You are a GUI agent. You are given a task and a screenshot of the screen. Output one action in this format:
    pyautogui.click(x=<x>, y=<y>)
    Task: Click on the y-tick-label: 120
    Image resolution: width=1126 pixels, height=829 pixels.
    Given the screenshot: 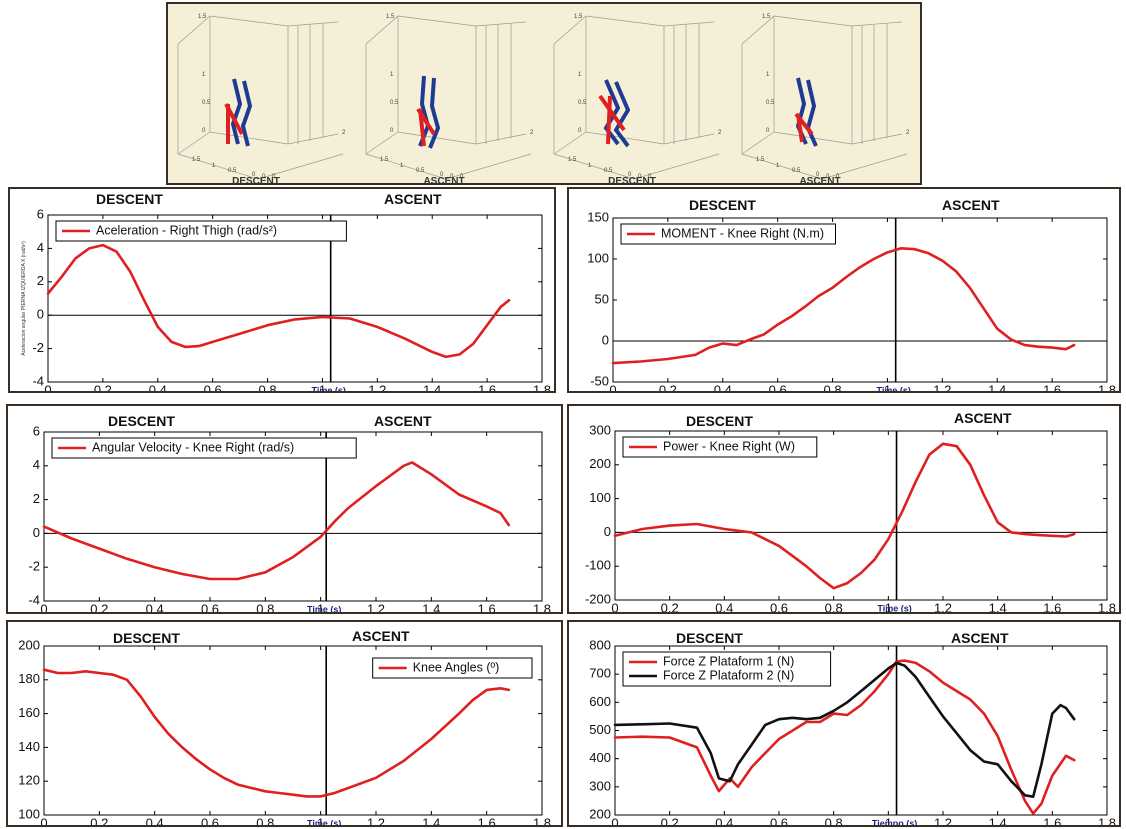 What is the action you would take?
    pyautogui.click(x=29, y=780)
    